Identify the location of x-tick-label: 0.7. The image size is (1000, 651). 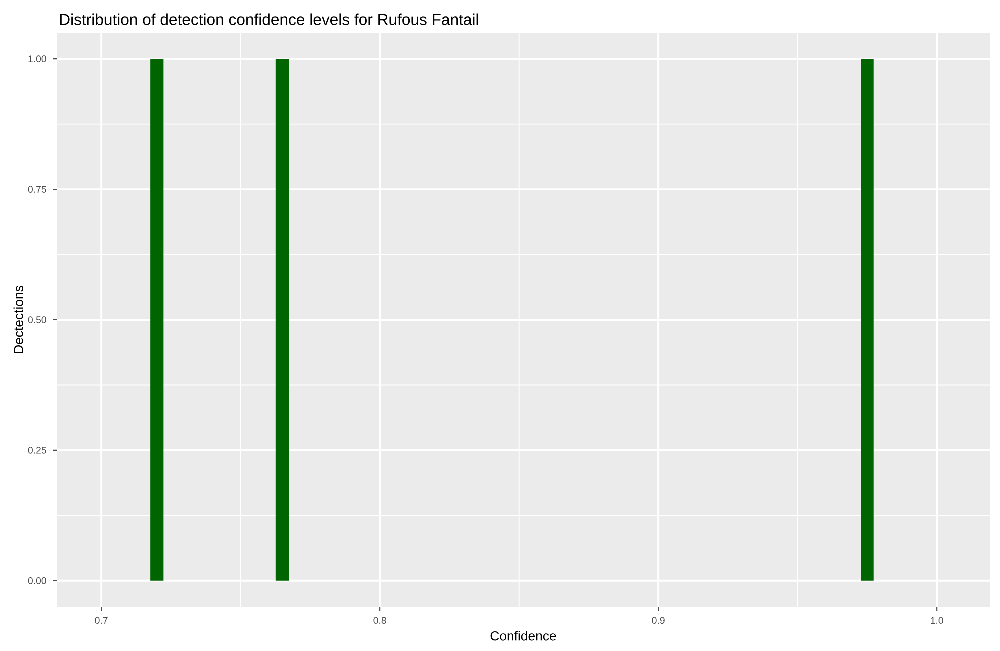
(101, 620).